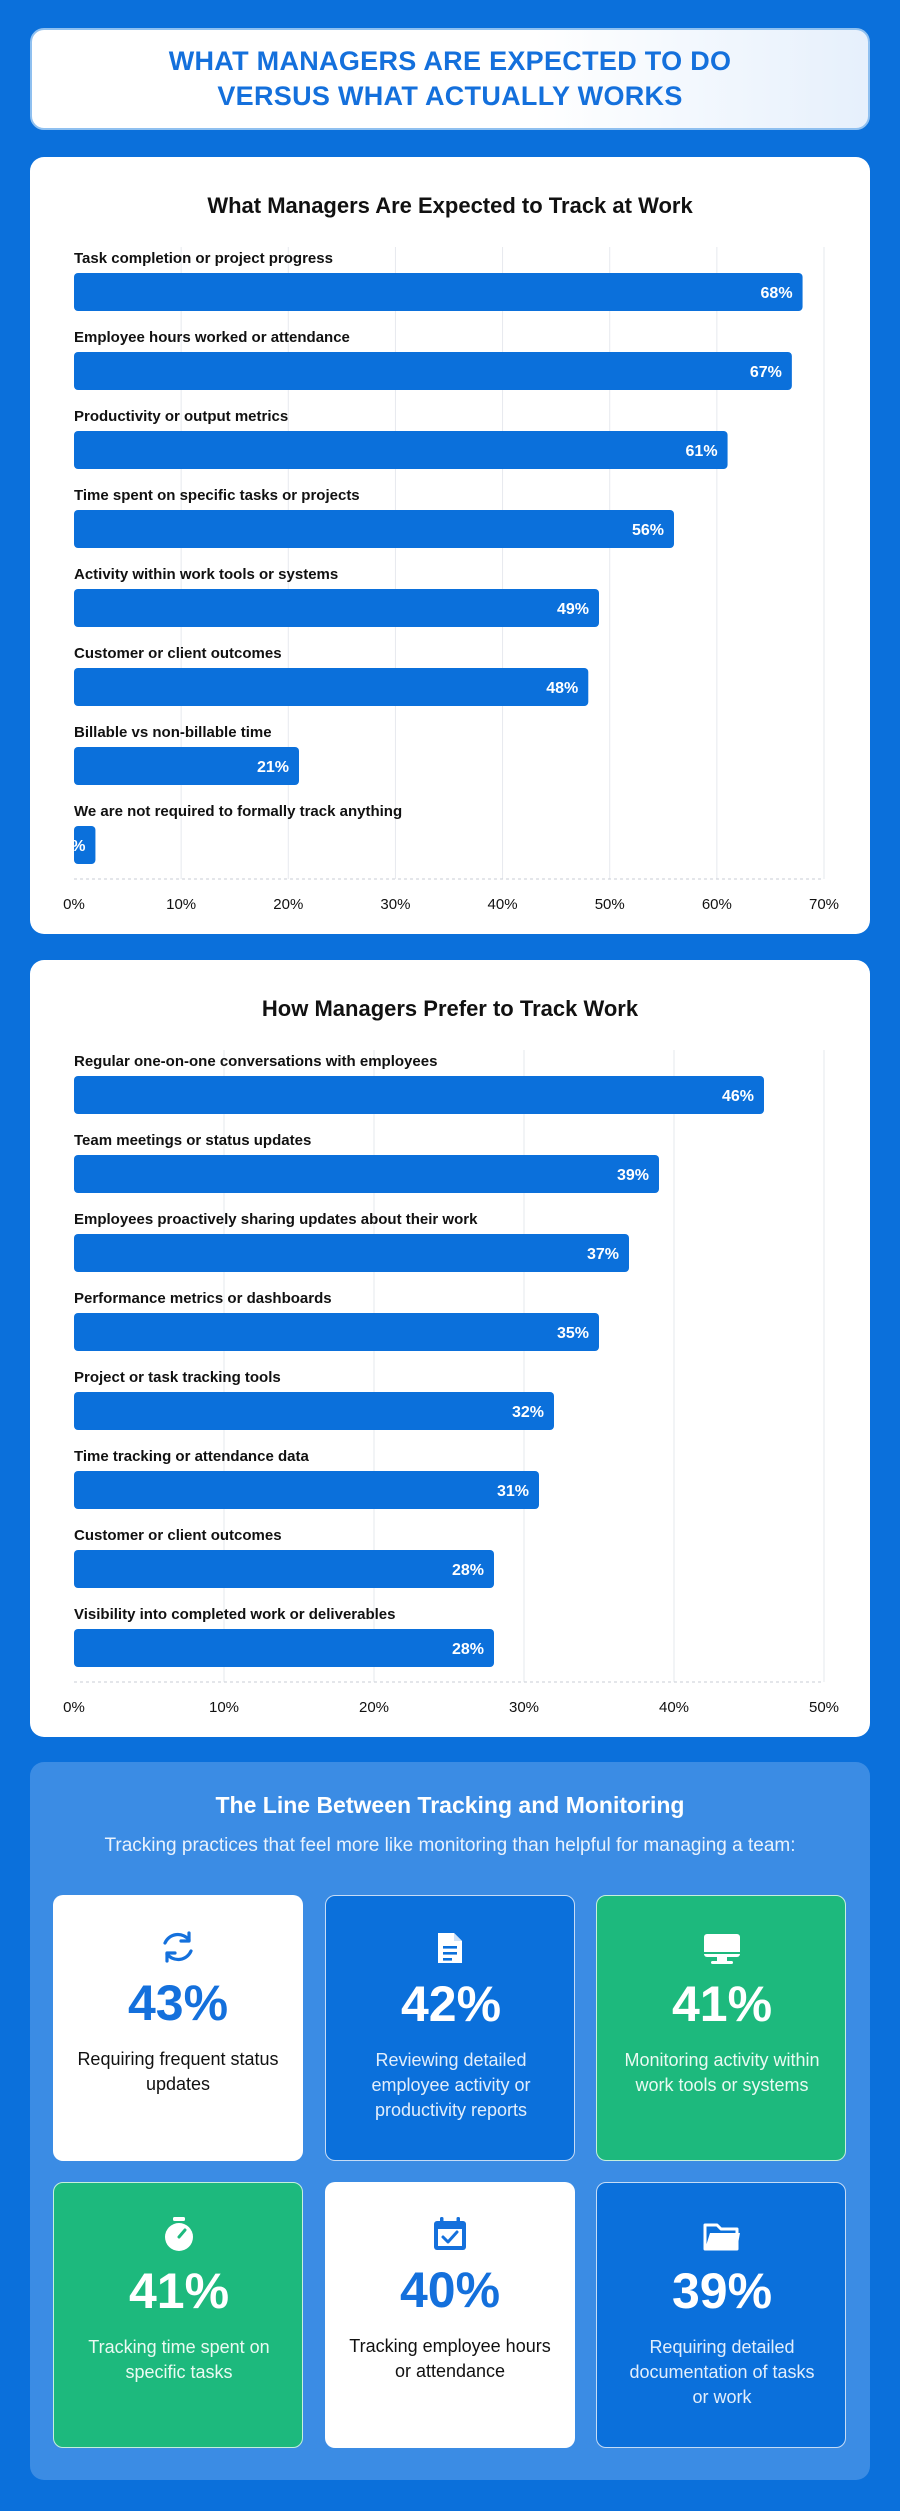 This screenshot has width=900, height=2511. What do you see at coordinates (179, 2234) in the screenshot?
I see `stopwatch-icon` at bounding box center [179, 2234].